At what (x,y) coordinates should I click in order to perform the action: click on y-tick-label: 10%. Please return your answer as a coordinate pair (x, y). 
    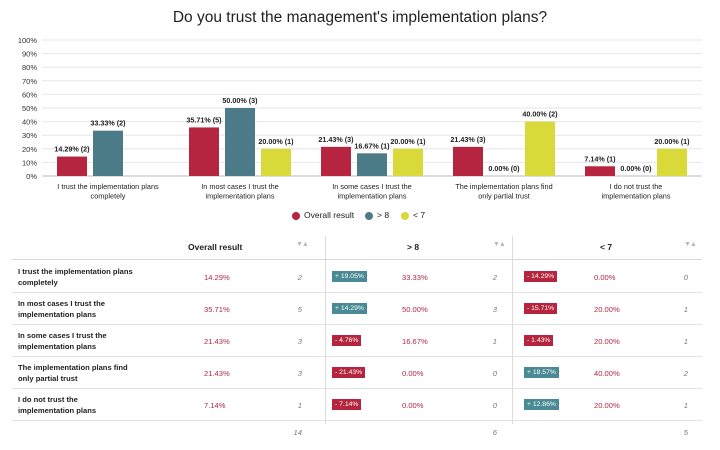
    Looking at the image, I should click on (29, 162).